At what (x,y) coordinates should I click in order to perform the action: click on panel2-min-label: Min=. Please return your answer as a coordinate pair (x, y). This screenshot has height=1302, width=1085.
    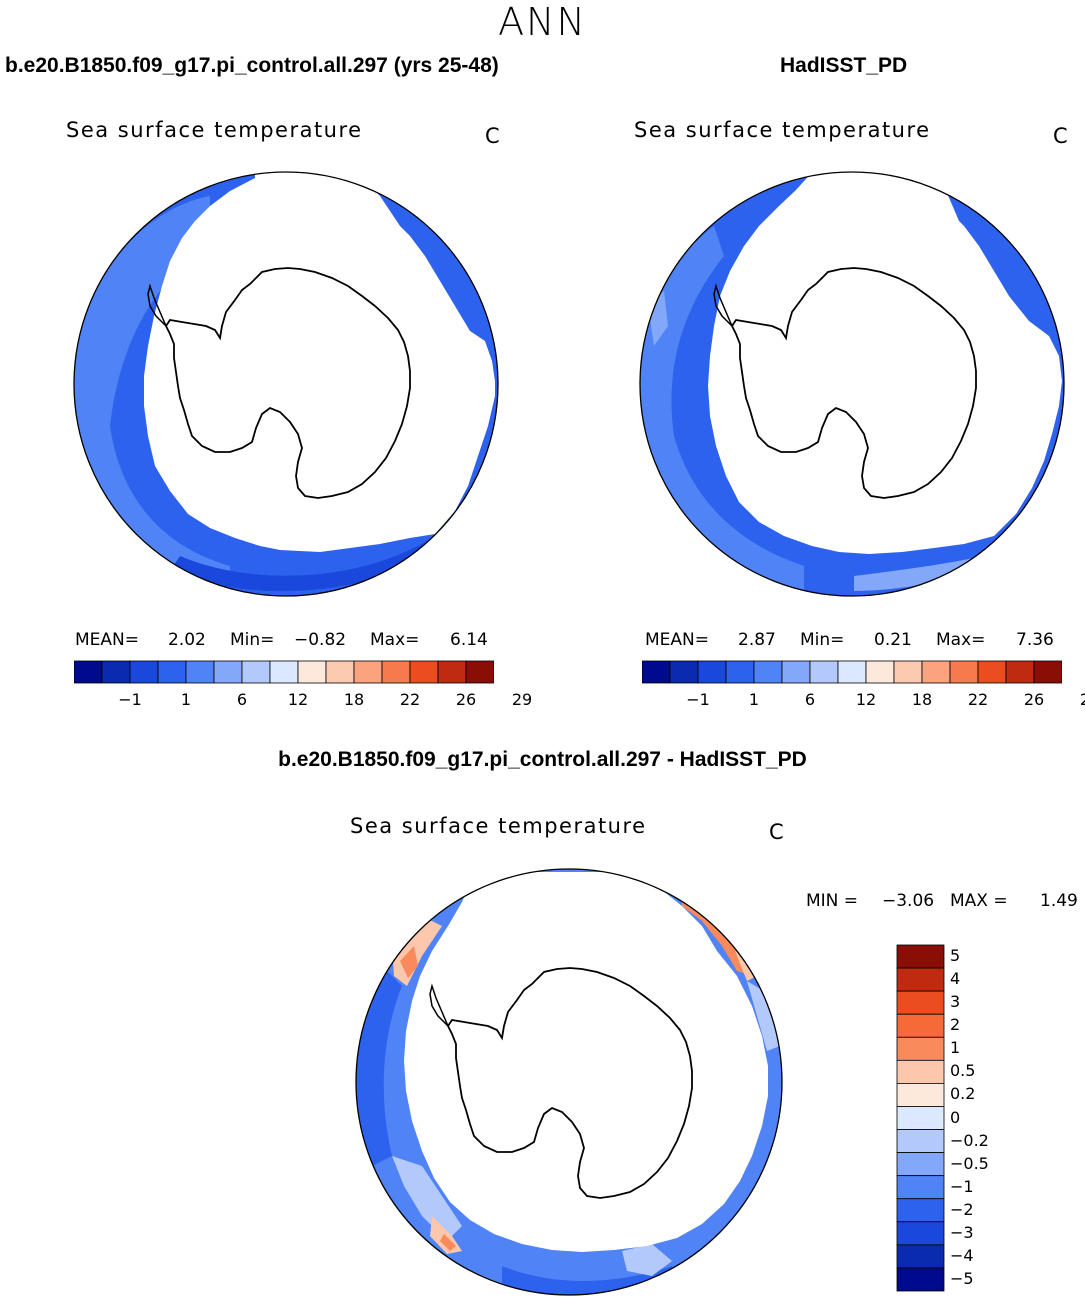
    Looking at the image, I should click on (822, 640).